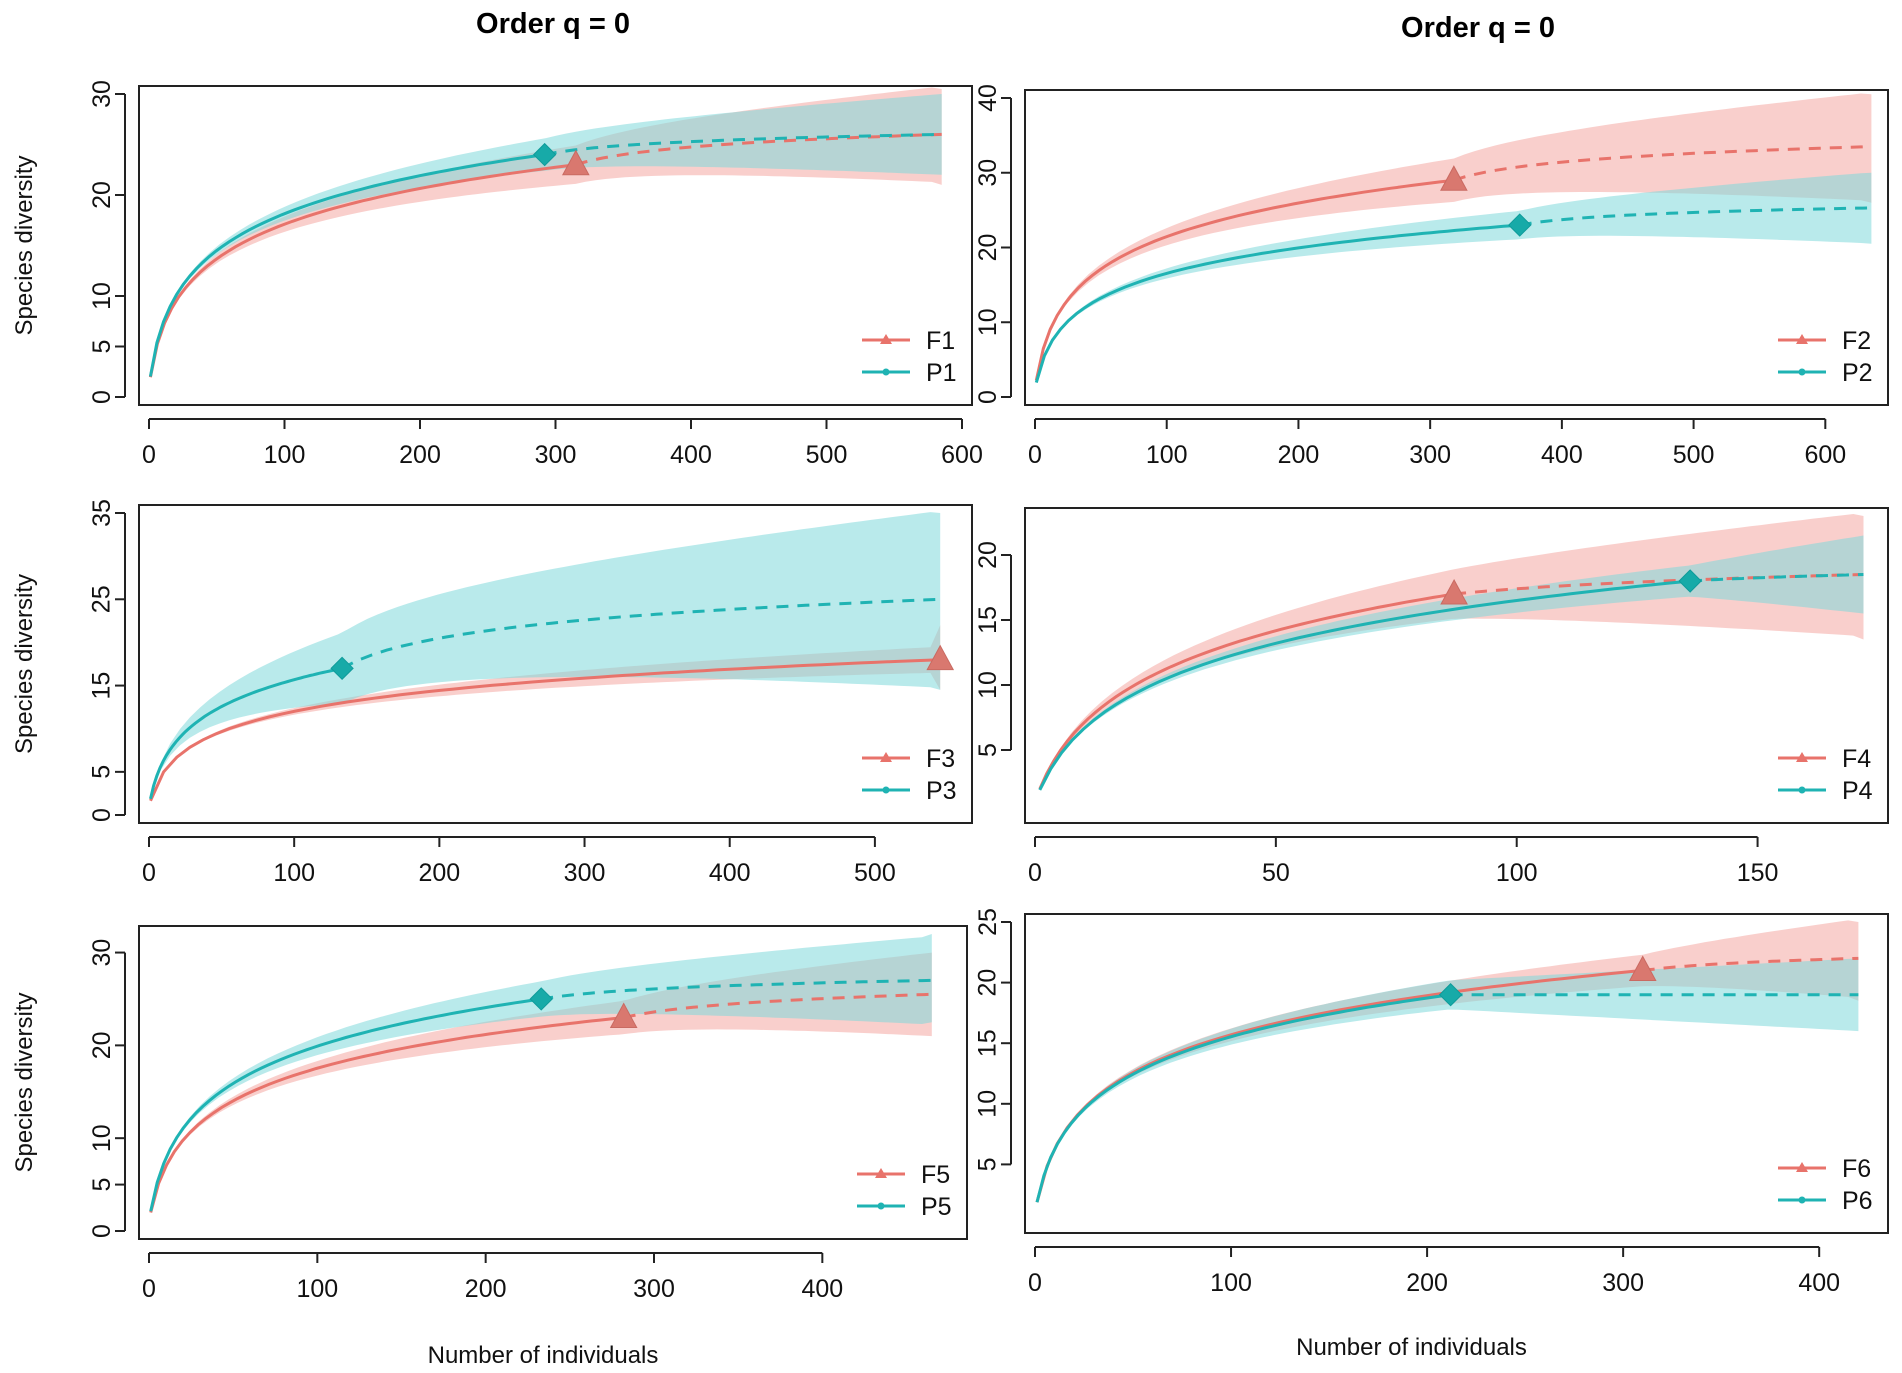  I want to click on extrapolated-line-f6, so click(1750, 964).